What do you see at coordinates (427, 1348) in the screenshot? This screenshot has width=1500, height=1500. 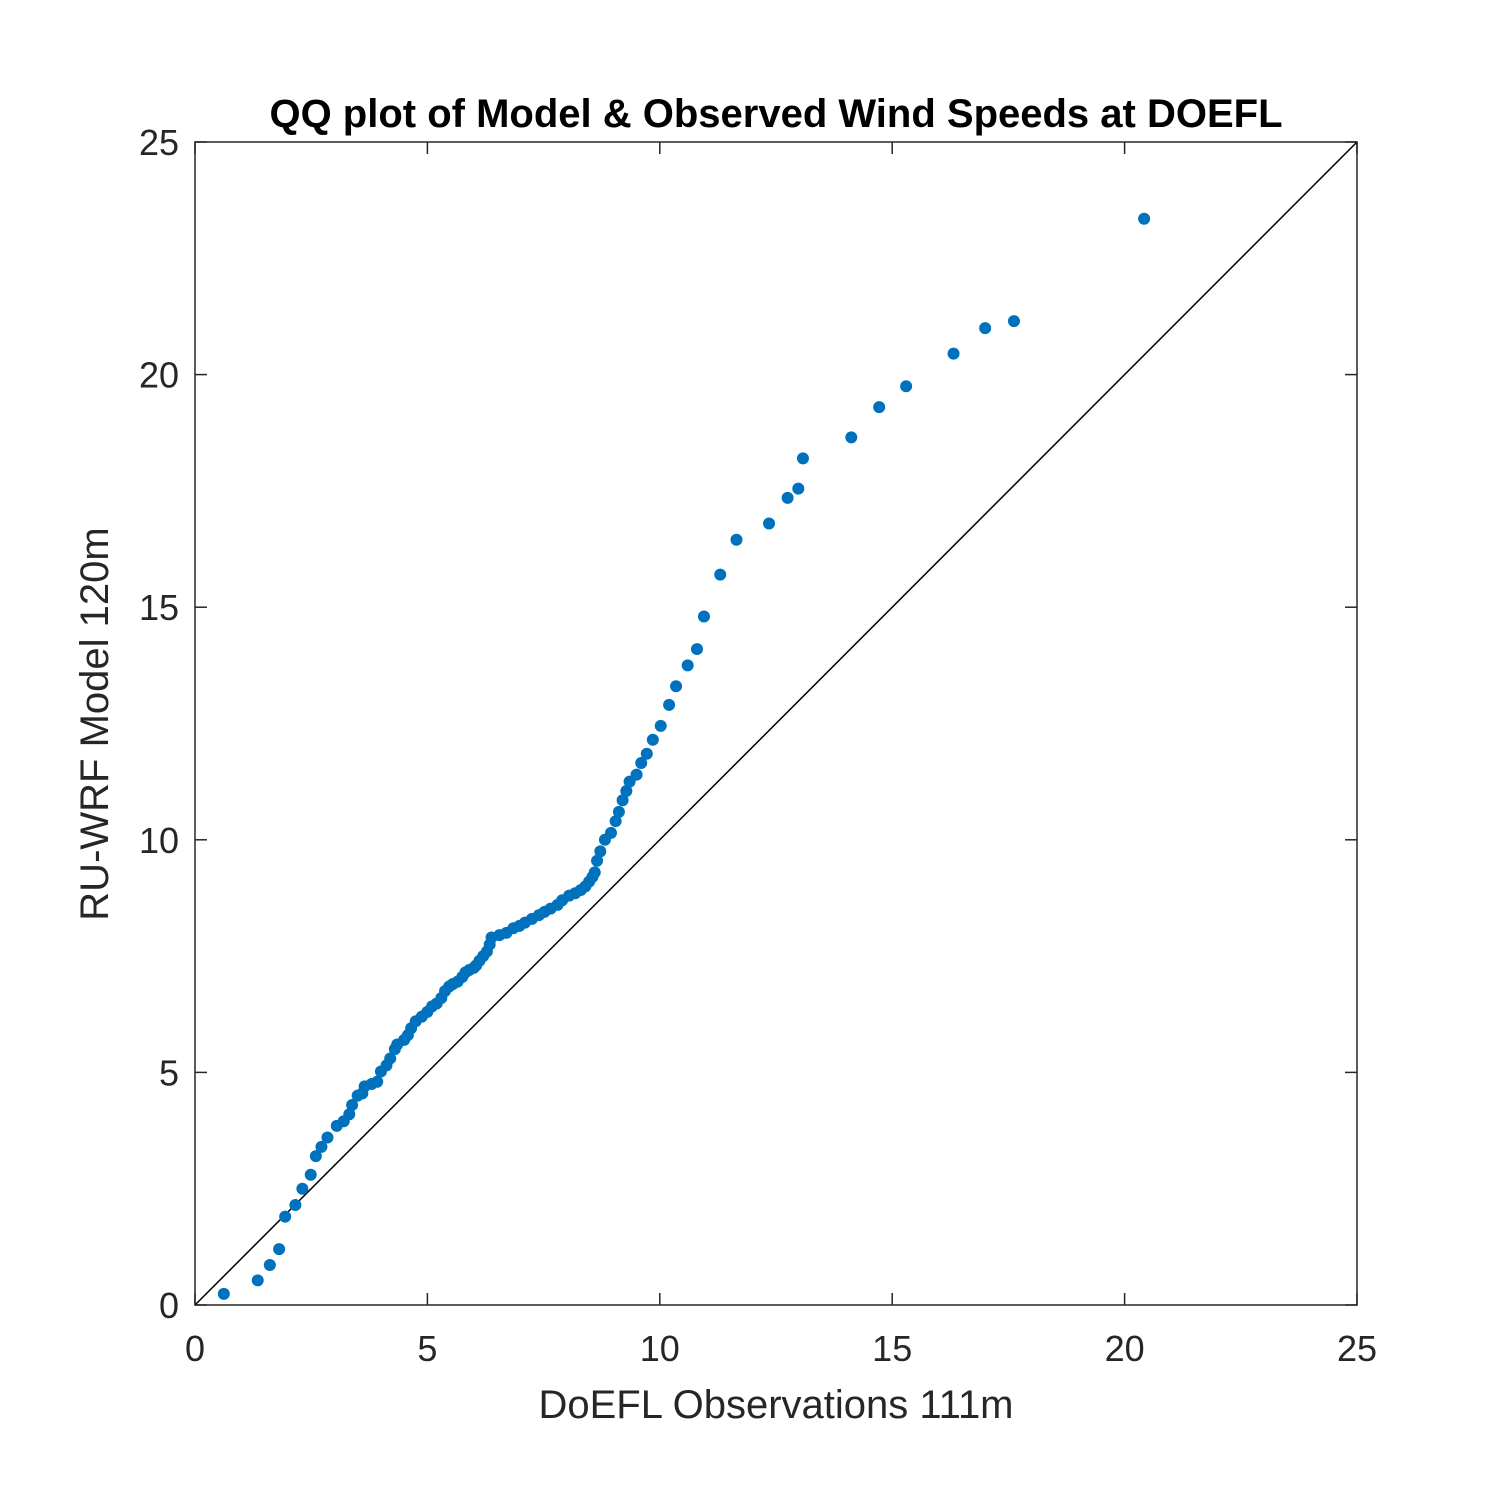 I see `x-tick-label: 5` at bounding box center [427, 1348].